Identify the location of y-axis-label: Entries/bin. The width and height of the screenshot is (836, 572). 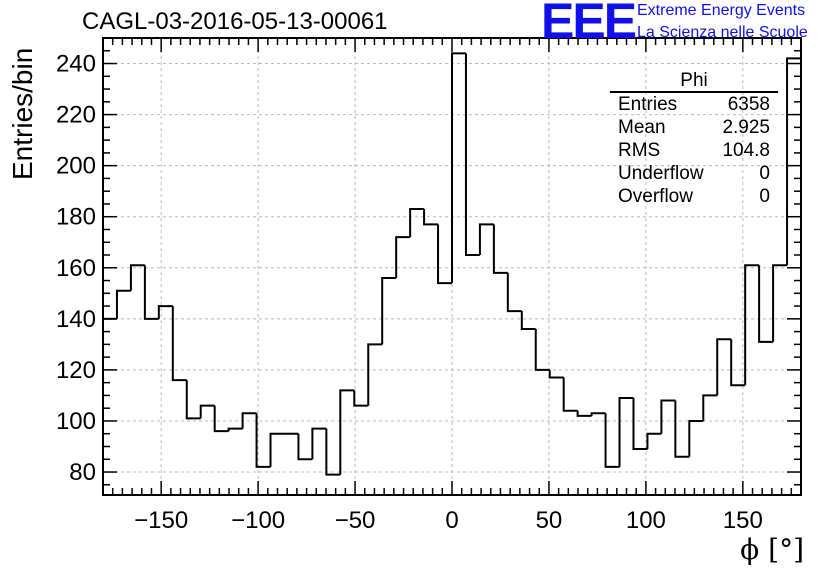
(22, 113).